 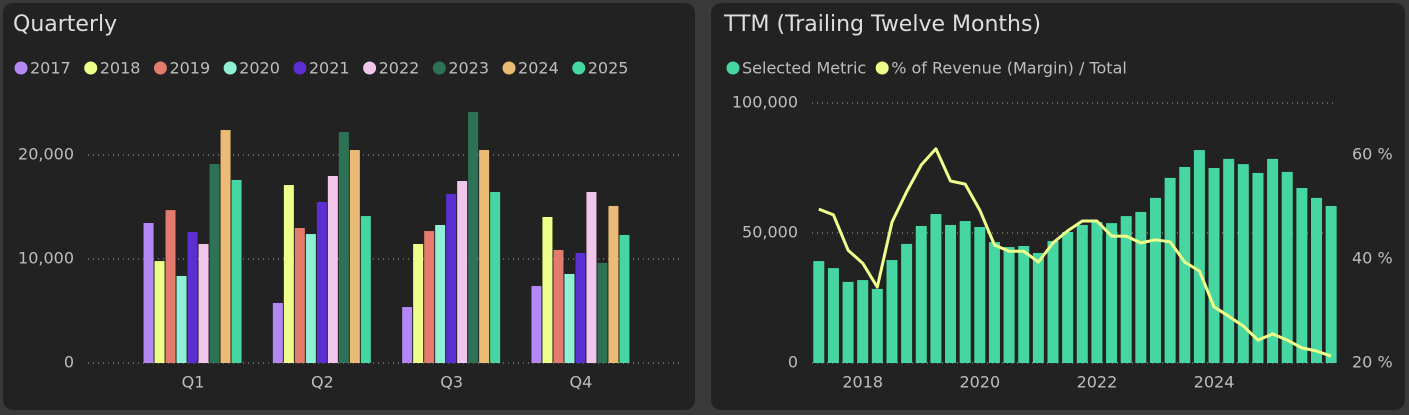 I want to click on x-tick-label: Q2, so click(x=322, y=382).